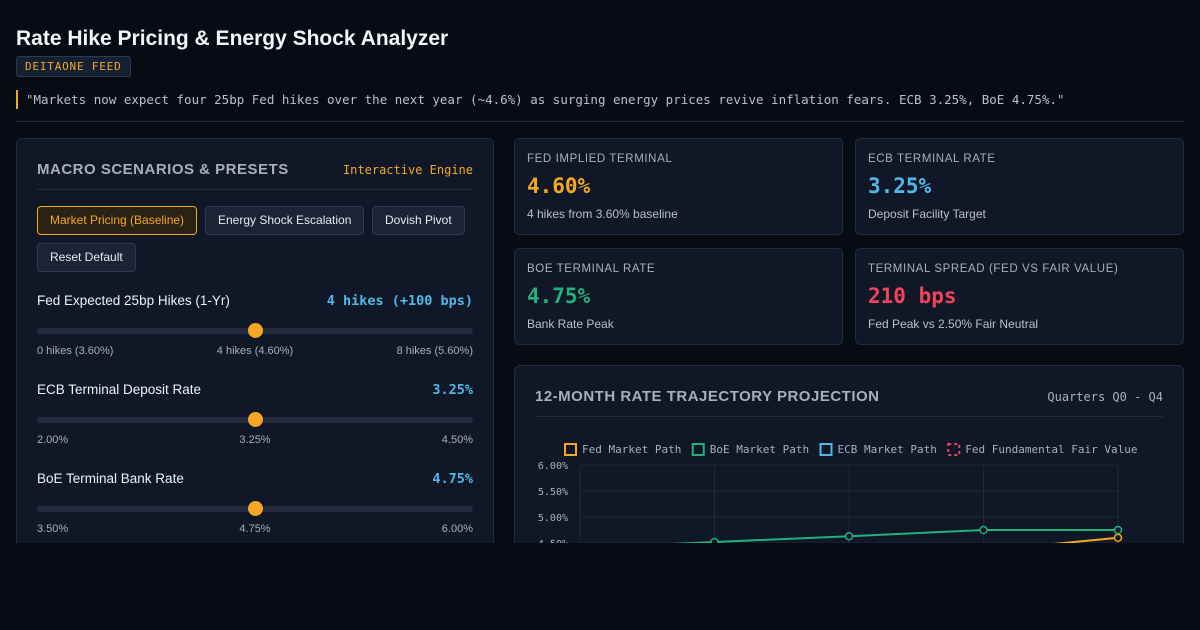 This screenshot has height=630, width=1200. What do you see at coordinates (407, 170) in the screenshot?
I see `interactive-engine-tag: Interactive Engine` at bounding box center [407, 170].